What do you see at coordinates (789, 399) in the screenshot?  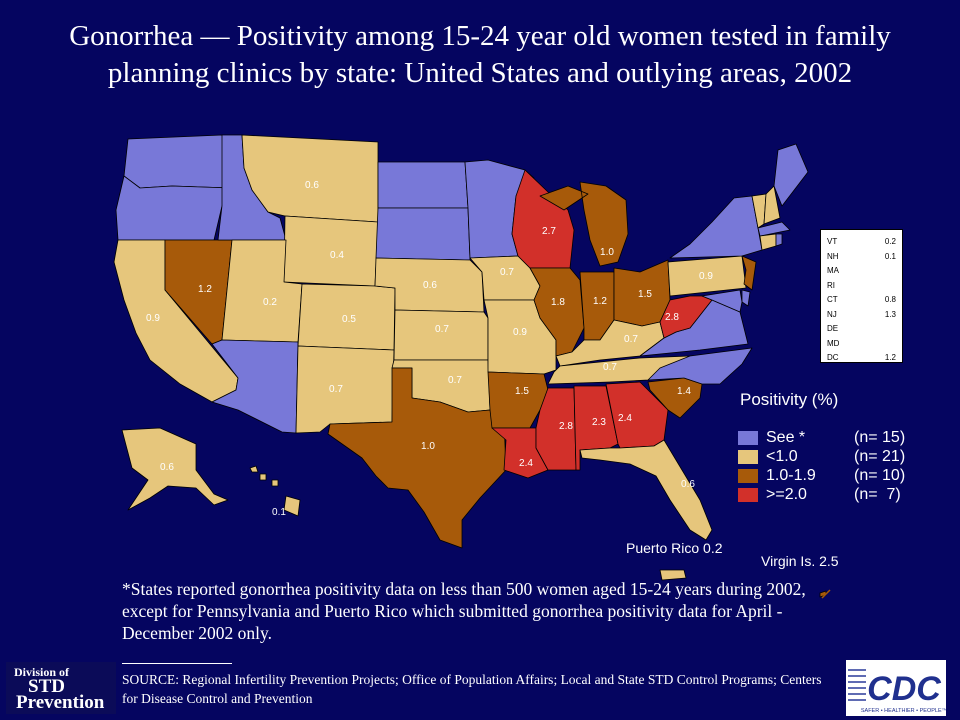 I see `legend-title: Positivity (%)` at bounding box center [789, 399].